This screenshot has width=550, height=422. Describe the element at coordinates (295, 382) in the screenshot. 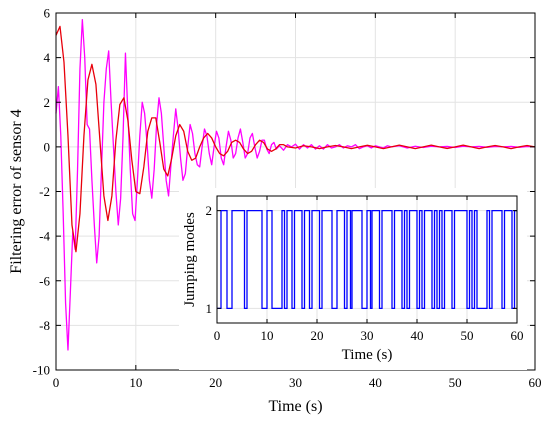

I see `x-tick-label: 30` at that location.